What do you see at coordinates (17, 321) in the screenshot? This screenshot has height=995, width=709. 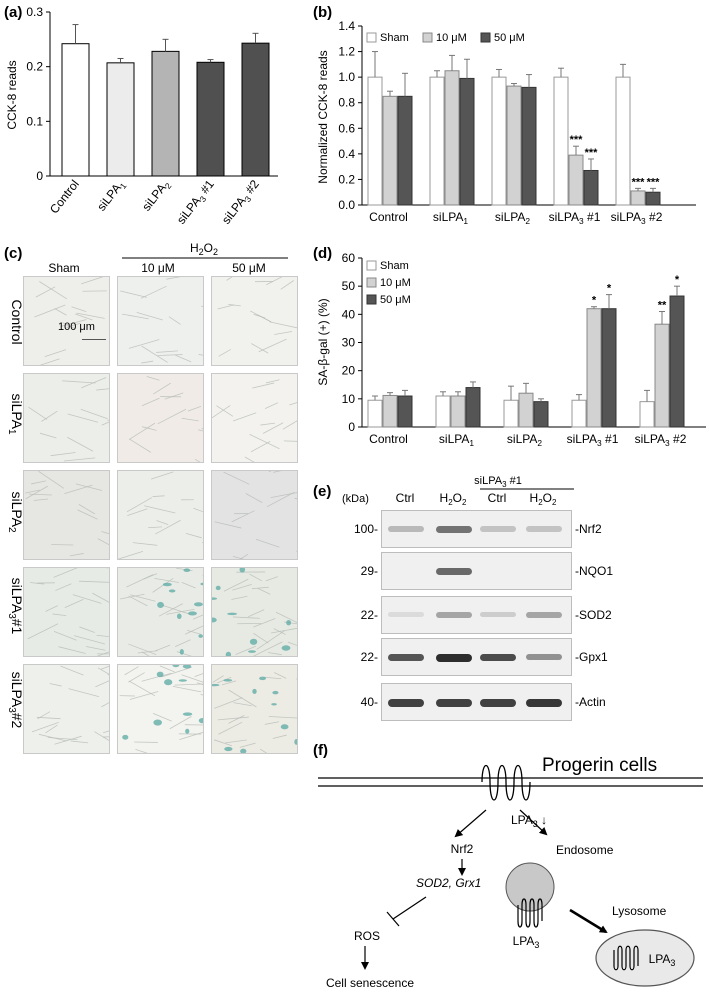 I see `panel-c-row-control: Control` at bounding box center [17, 321].